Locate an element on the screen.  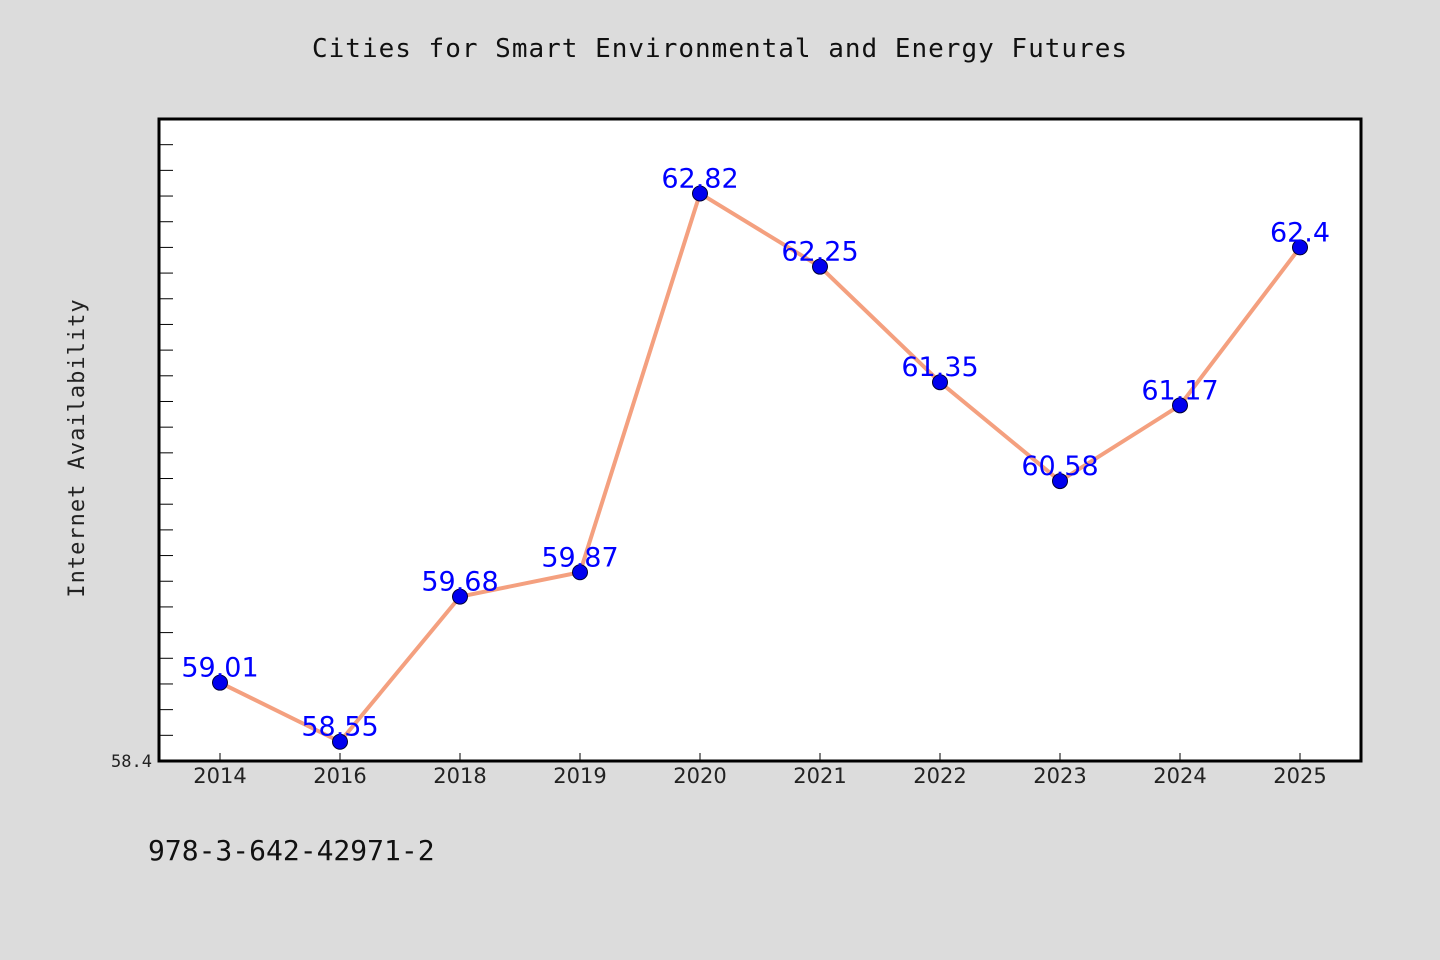
data-label: 61.35 is located at coordinates (939, 367).